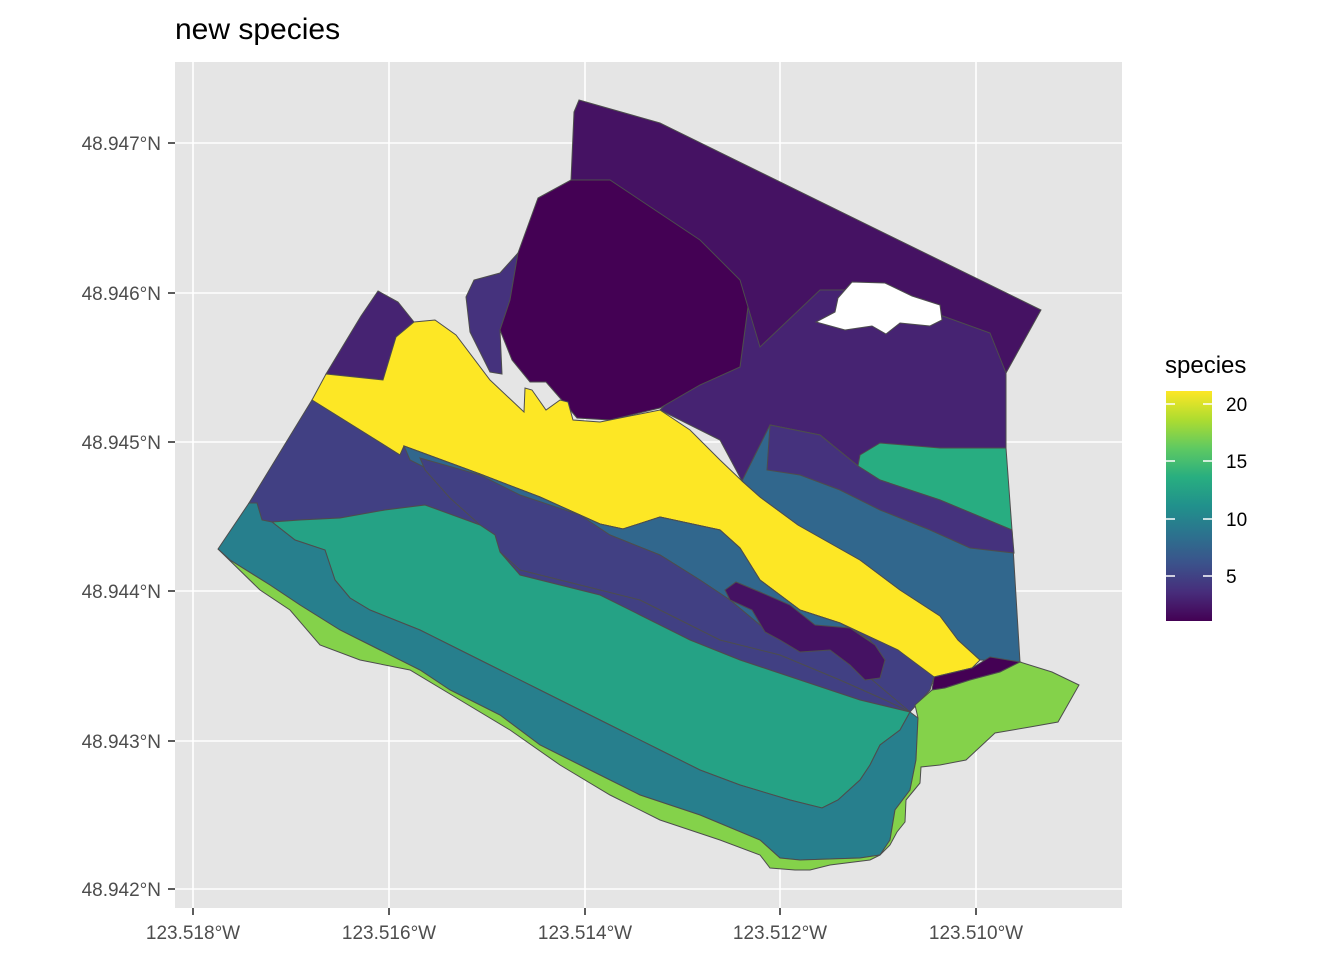 The width and height of the screenshot is (1344, 965). Describe the element at coordinates (624, 300) in the screenshot. I see `region-central-block` at that location.